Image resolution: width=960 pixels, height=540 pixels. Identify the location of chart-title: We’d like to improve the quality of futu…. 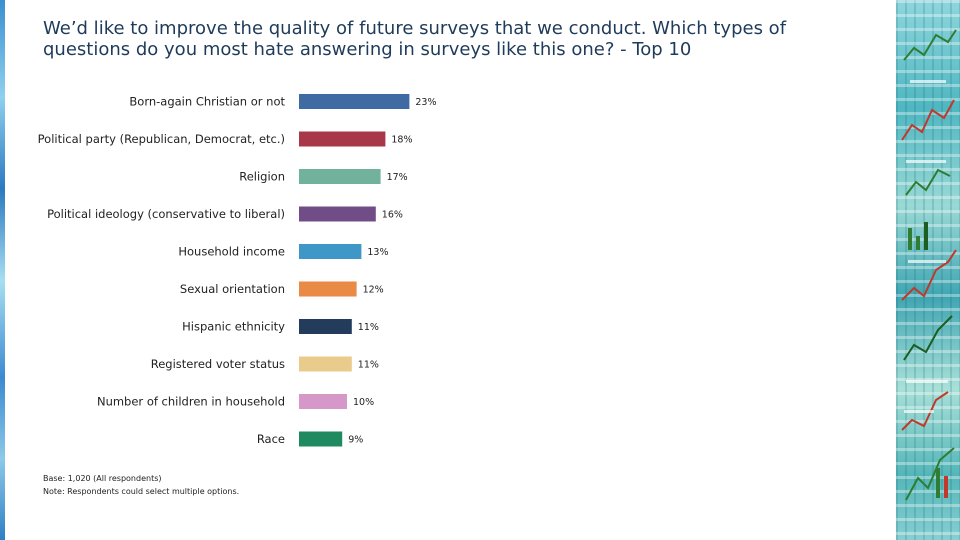
(415, 39).